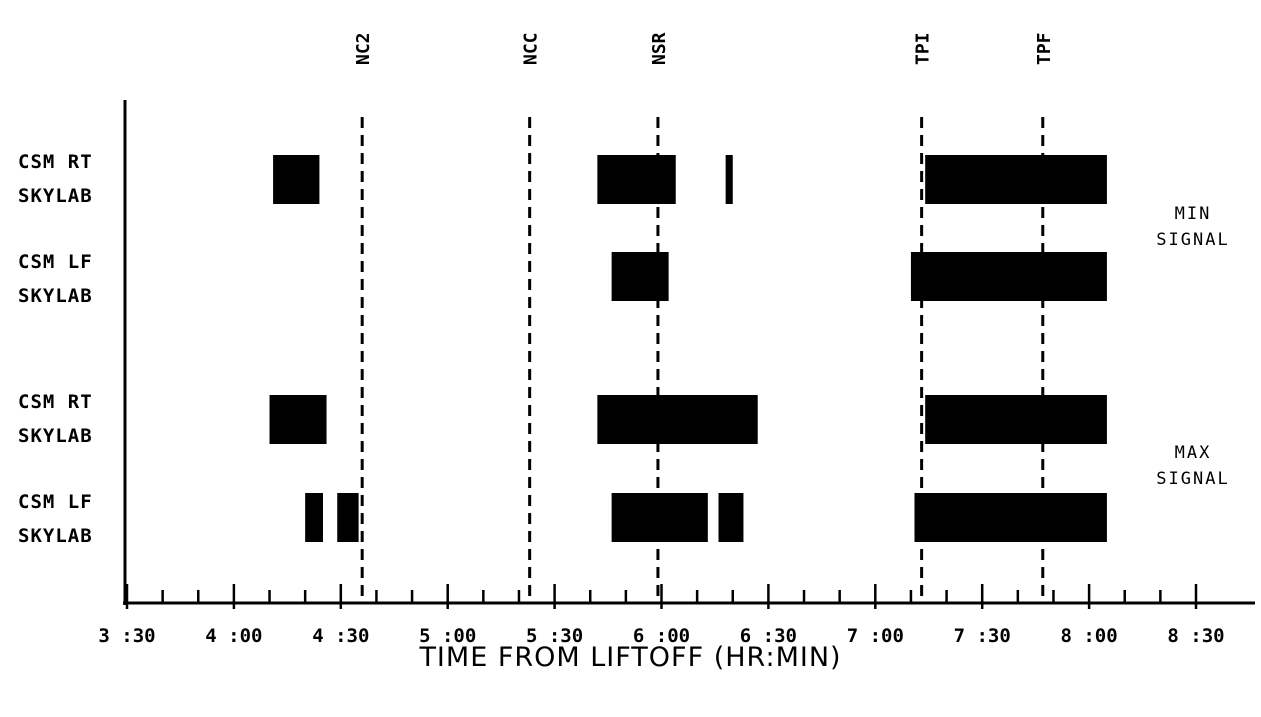 This screenshot has height=717, width=1261. I want to click on x-tick-label: 6 :00, so click(661, 636).